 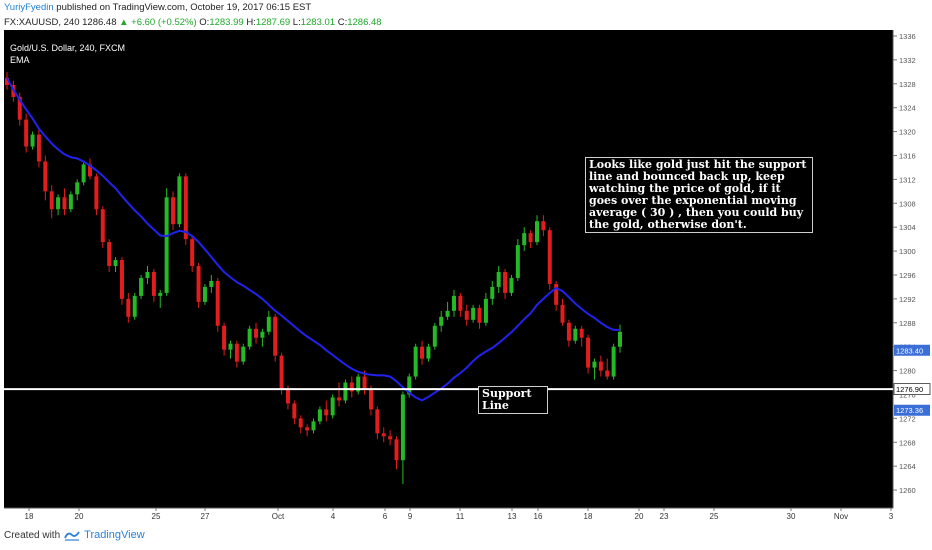 What do you see at coordinates (907, 132) in the screenshot?
I see `y-tick-label: 1320` at bounding box center [907, 132].